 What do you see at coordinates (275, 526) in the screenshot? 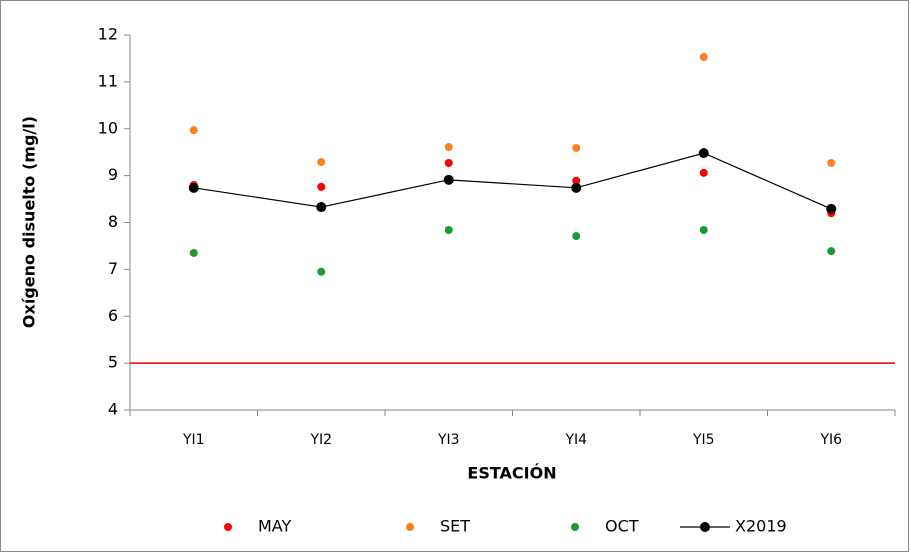
I see `legend-label: MAY` at bounding box center [275, 526].